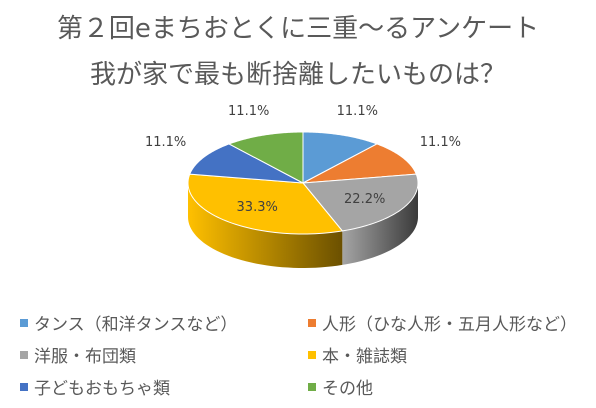 This screenshot has height=408, width=596. What do you see at coordinates (265, 157) in the screenshot?
I see `slice-5-top` at bounding box center [265, 157].